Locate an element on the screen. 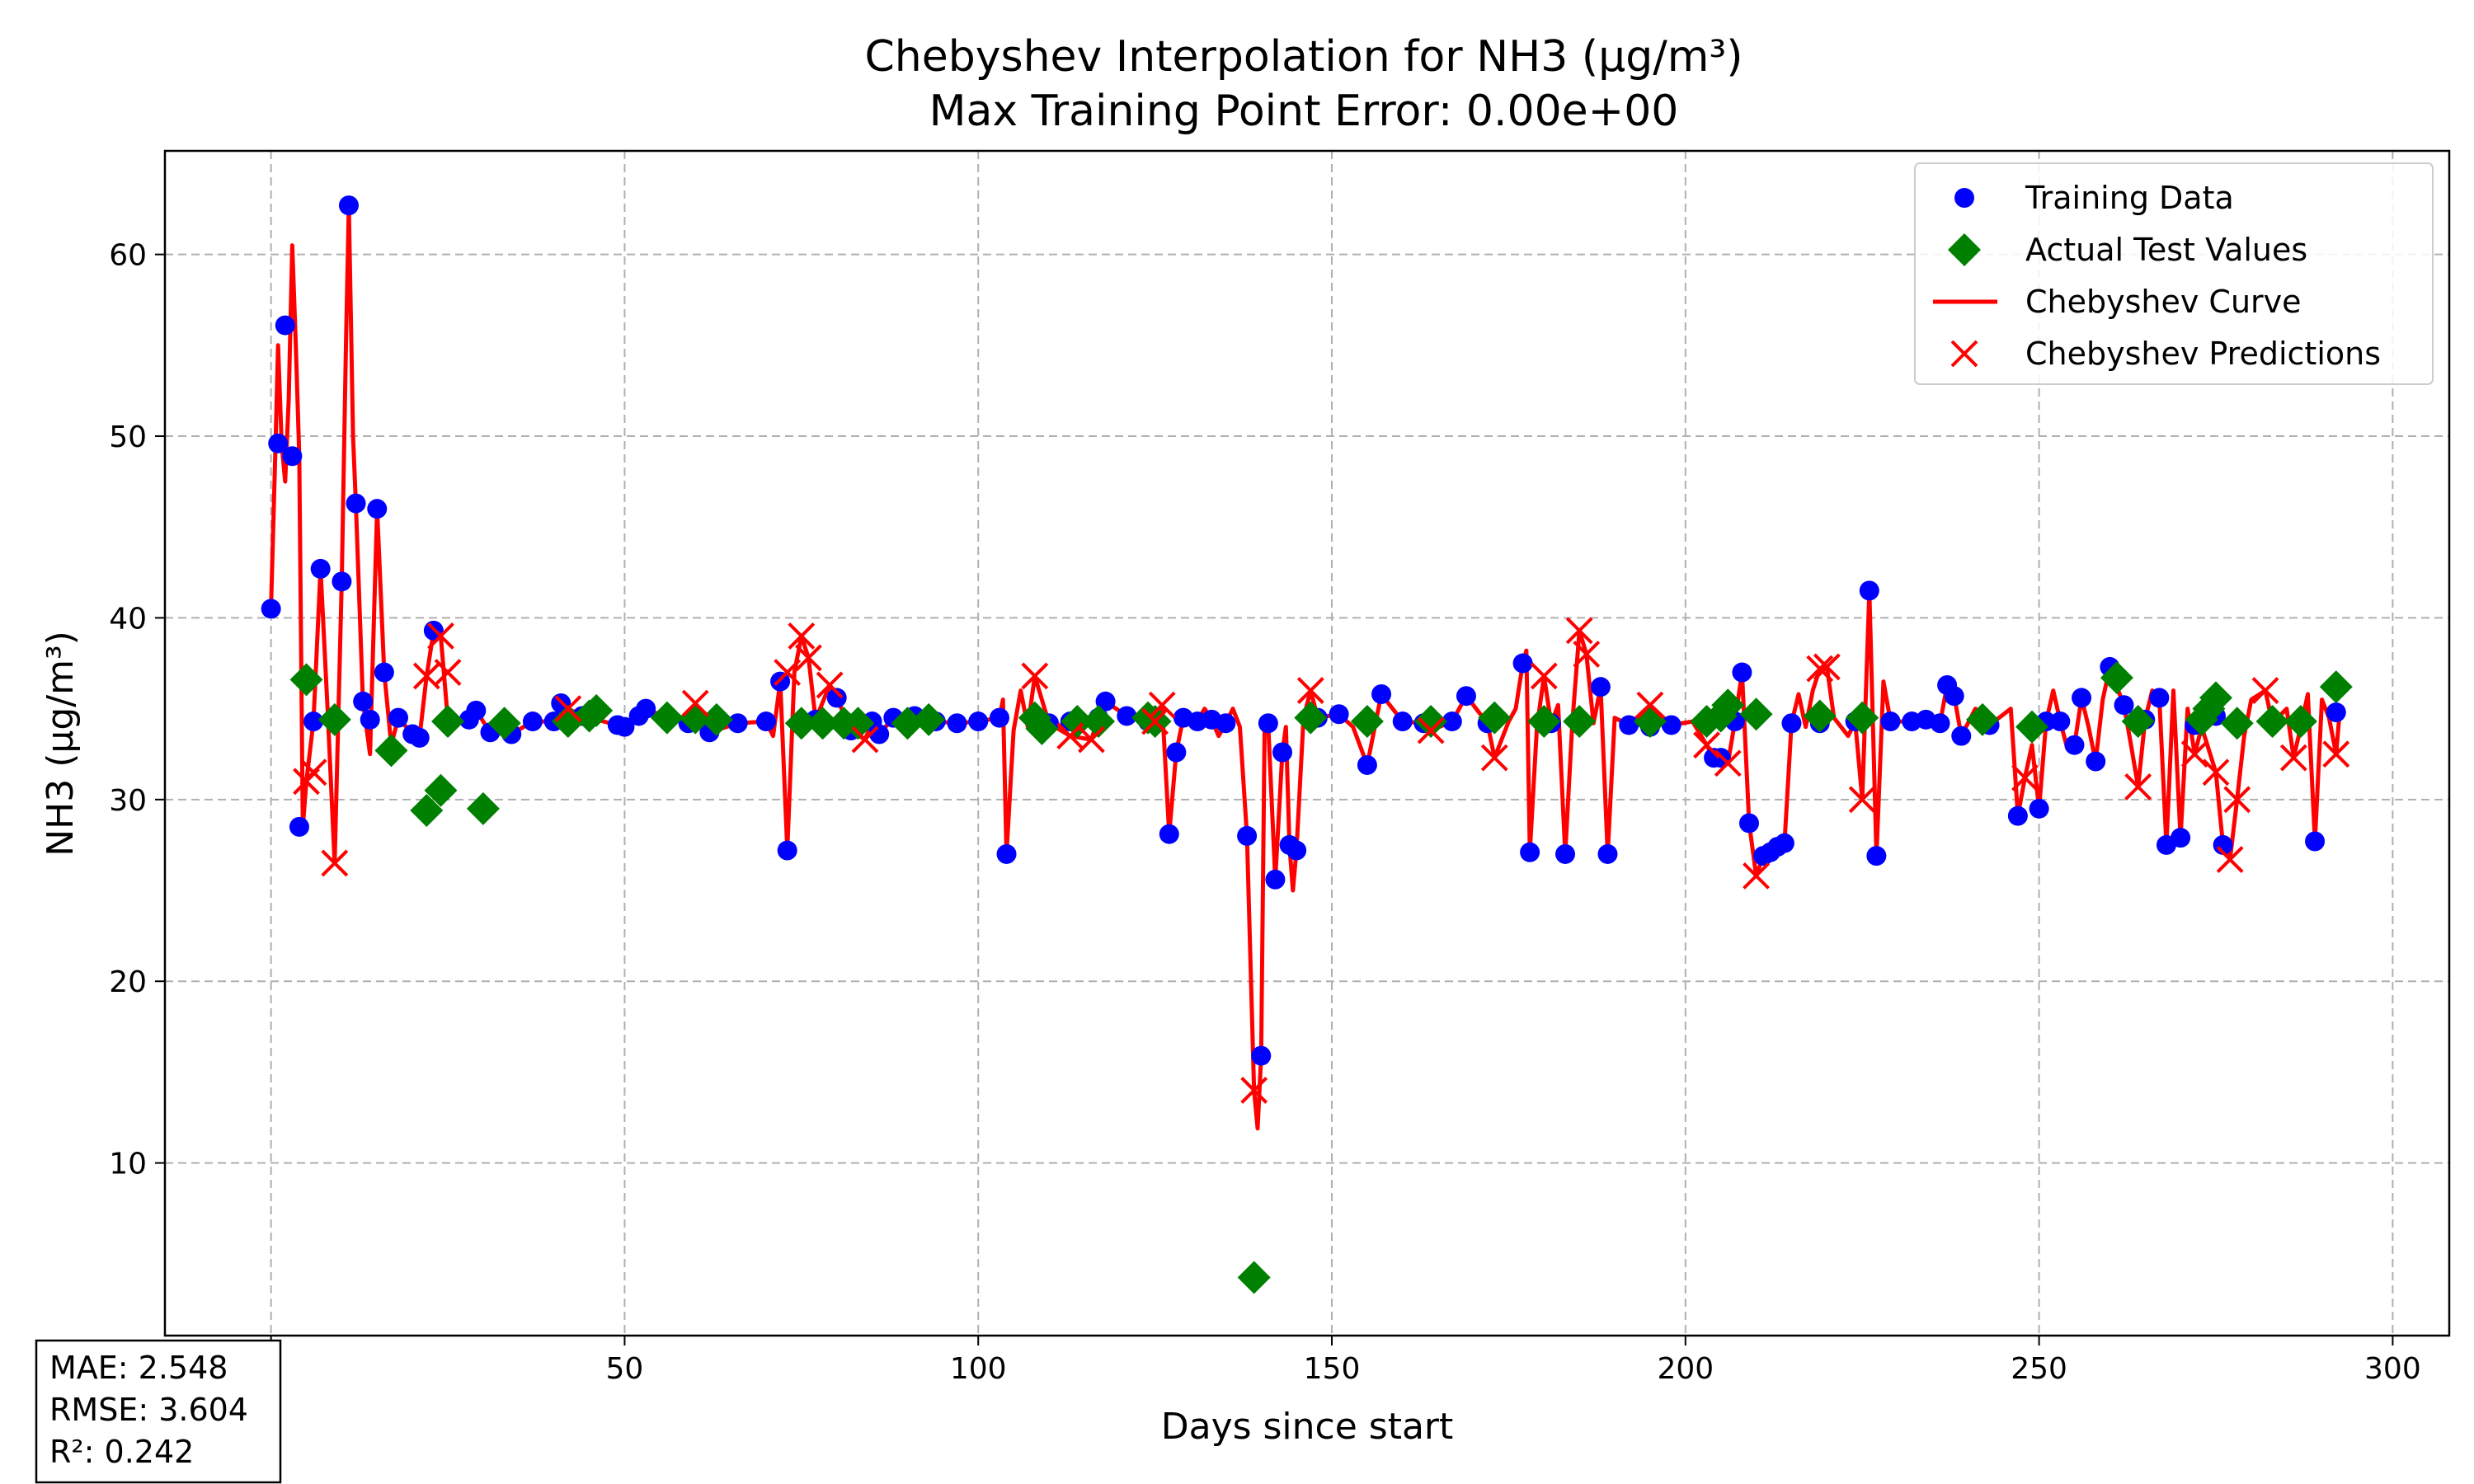 The height and width of the screenshot is (1484, 2474). x-axis-label: Days since start is located at coordinates (1307, 1427).